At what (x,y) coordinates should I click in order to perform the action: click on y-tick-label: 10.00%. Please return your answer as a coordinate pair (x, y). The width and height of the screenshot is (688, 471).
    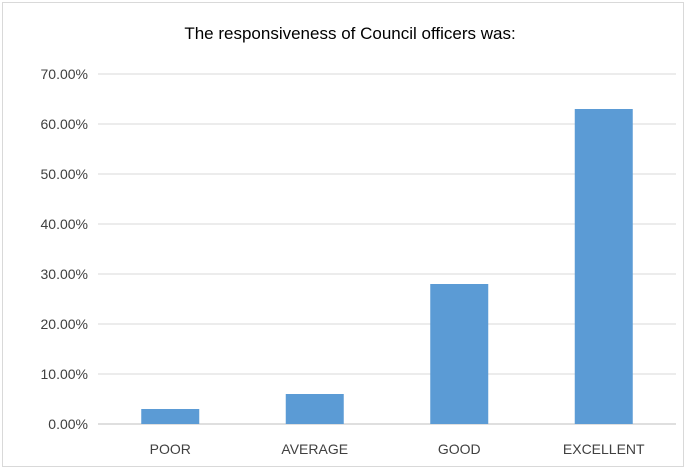
    Looking at the image, I should click on (64, 374).